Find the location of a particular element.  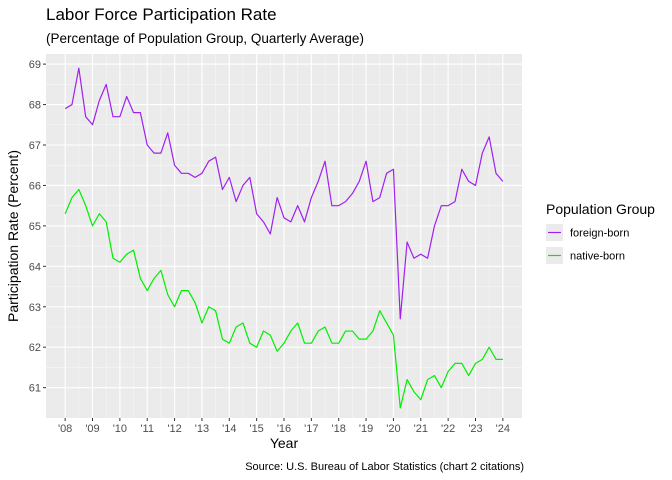

x-tick-label: '22 is located at coordinates (448, 429).